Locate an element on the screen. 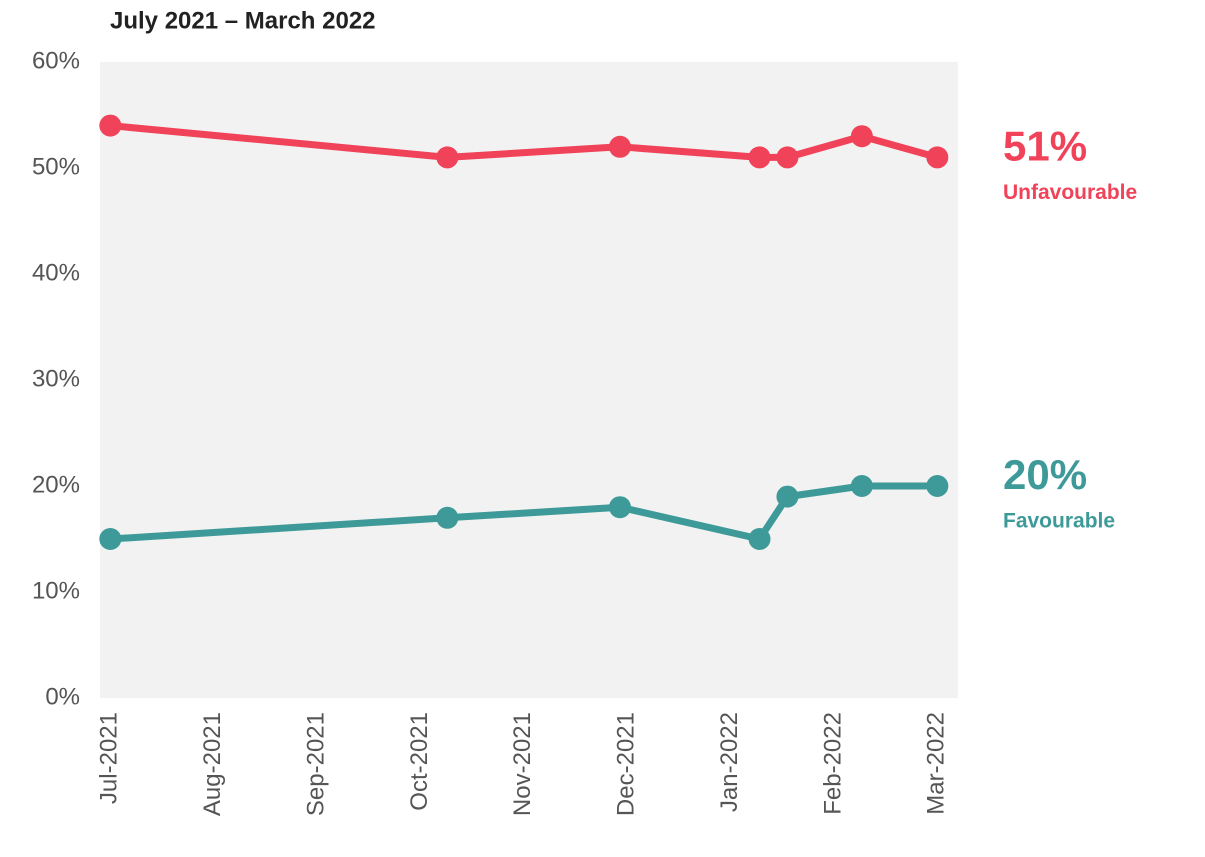 The width and height of the screenshot is (1205, 857). x-tick-label: Jan-2022 is located at coordinates (729, 762).